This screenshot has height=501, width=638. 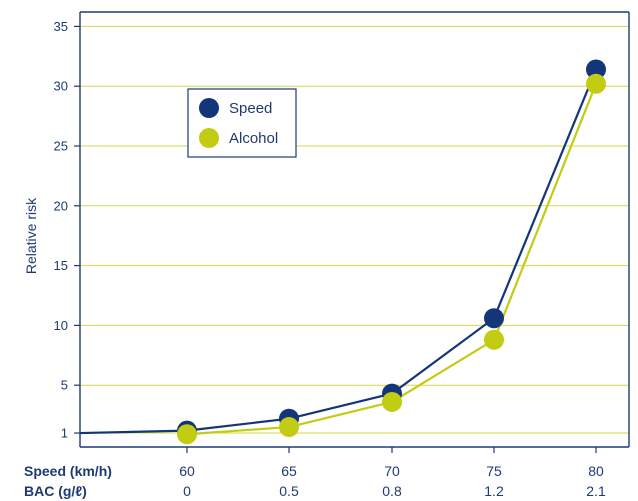 I want to click on legend-alcohol-label: Alcohol, so click(x=253, y=138).